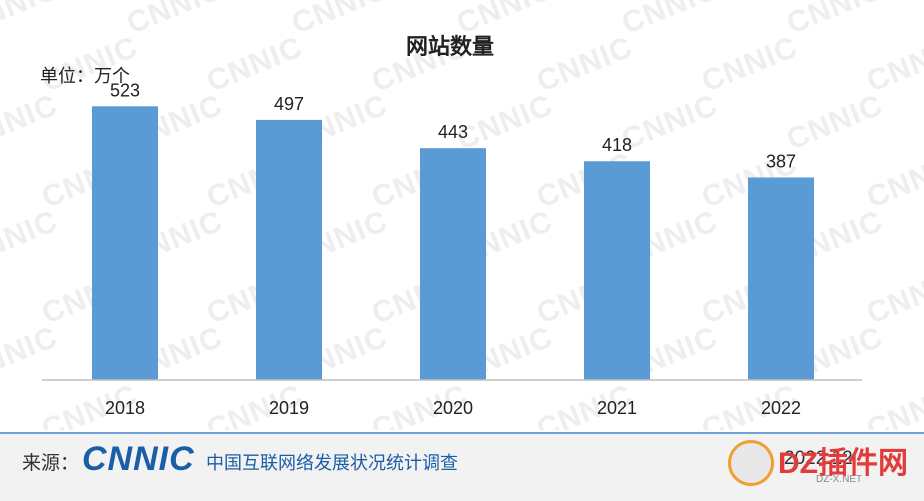 The width and height of the screenshot is (924, 501). Describe the element at coordinates (617, 270) in the screenshot. I see `bar-2021` at that location.